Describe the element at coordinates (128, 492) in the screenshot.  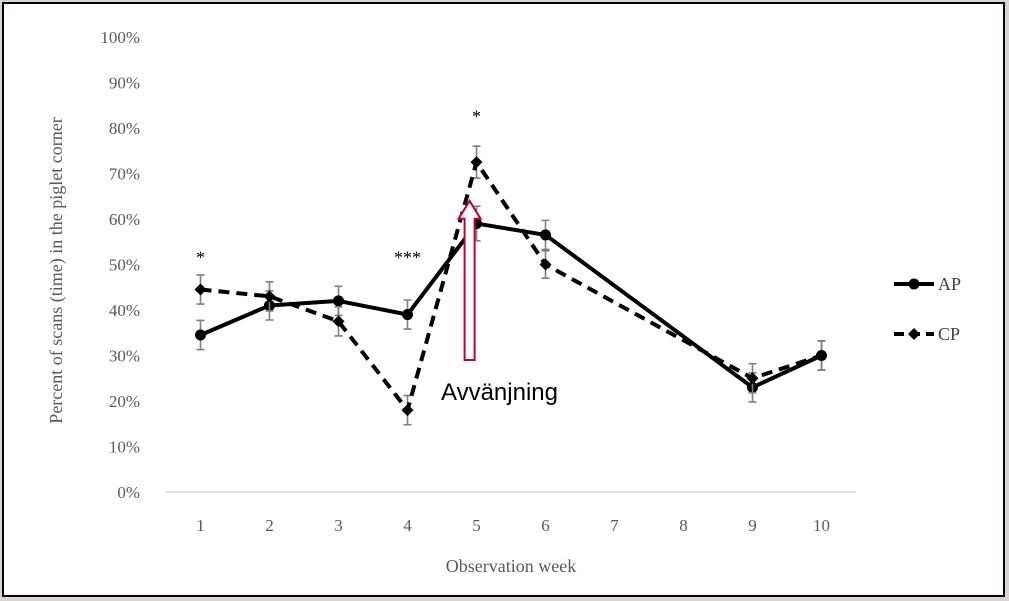
I see `y-tick-label: 0%` at that location.